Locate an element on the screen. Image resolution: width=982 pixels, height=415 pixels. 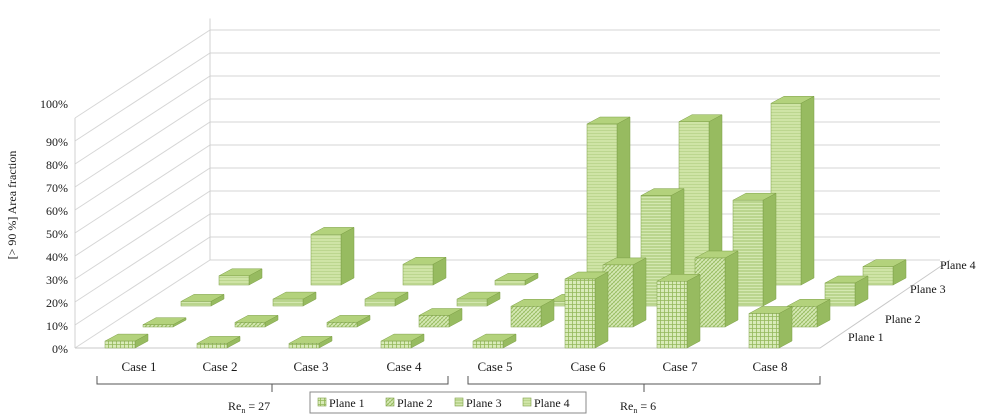
legend: Plane 1 Plane 2 Plane 3 Plane 4 is located at coordinates (448, 402).